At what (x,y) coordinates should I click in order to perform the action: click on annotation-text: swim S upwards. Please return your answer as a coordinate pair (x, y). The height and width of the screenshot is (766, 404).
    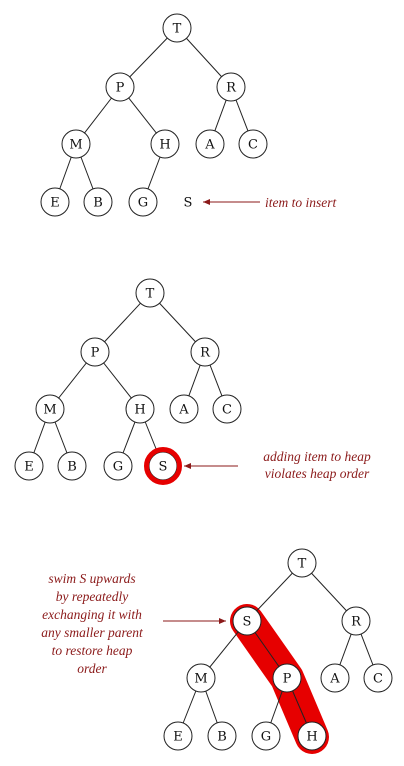
    Looking at the image, I should click on (91, 578).